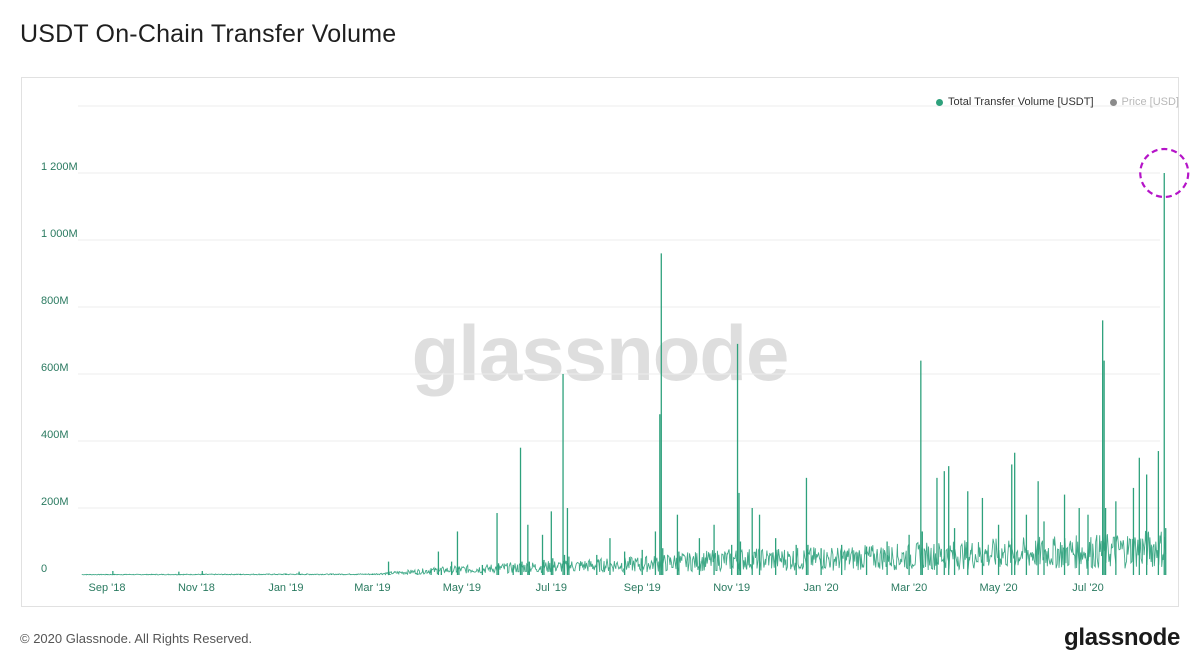 This screenshot has height=671, width=1200. I want to click on legend: Total Transfer Volume [USDT] Price [USD], so click(1057, 102).